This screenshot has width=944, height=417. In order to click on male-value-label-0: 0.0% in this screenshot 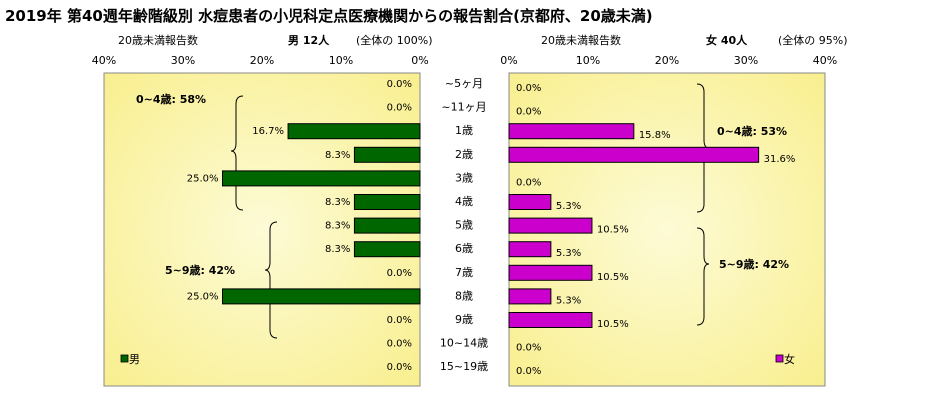, I will do `click(399, 84)`.